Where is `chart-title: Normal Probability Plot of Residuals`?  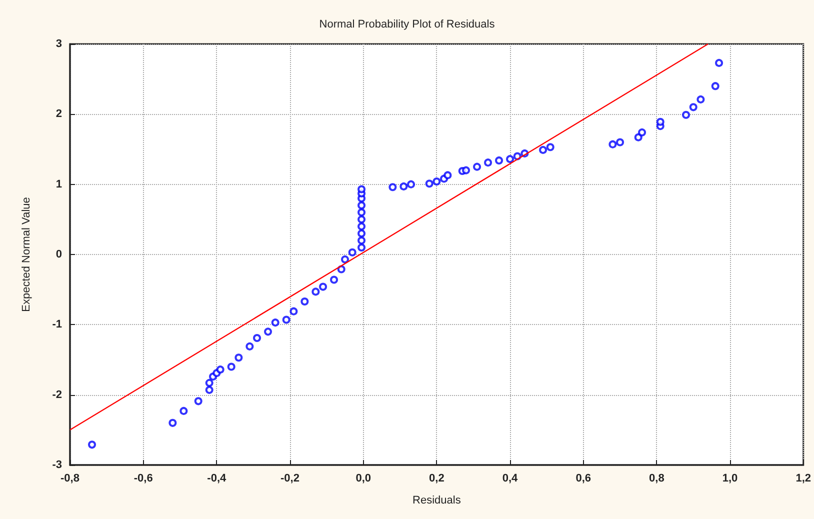
chart-title: Normal Probability Plot of Residuals is located at coordinates (407, 24).